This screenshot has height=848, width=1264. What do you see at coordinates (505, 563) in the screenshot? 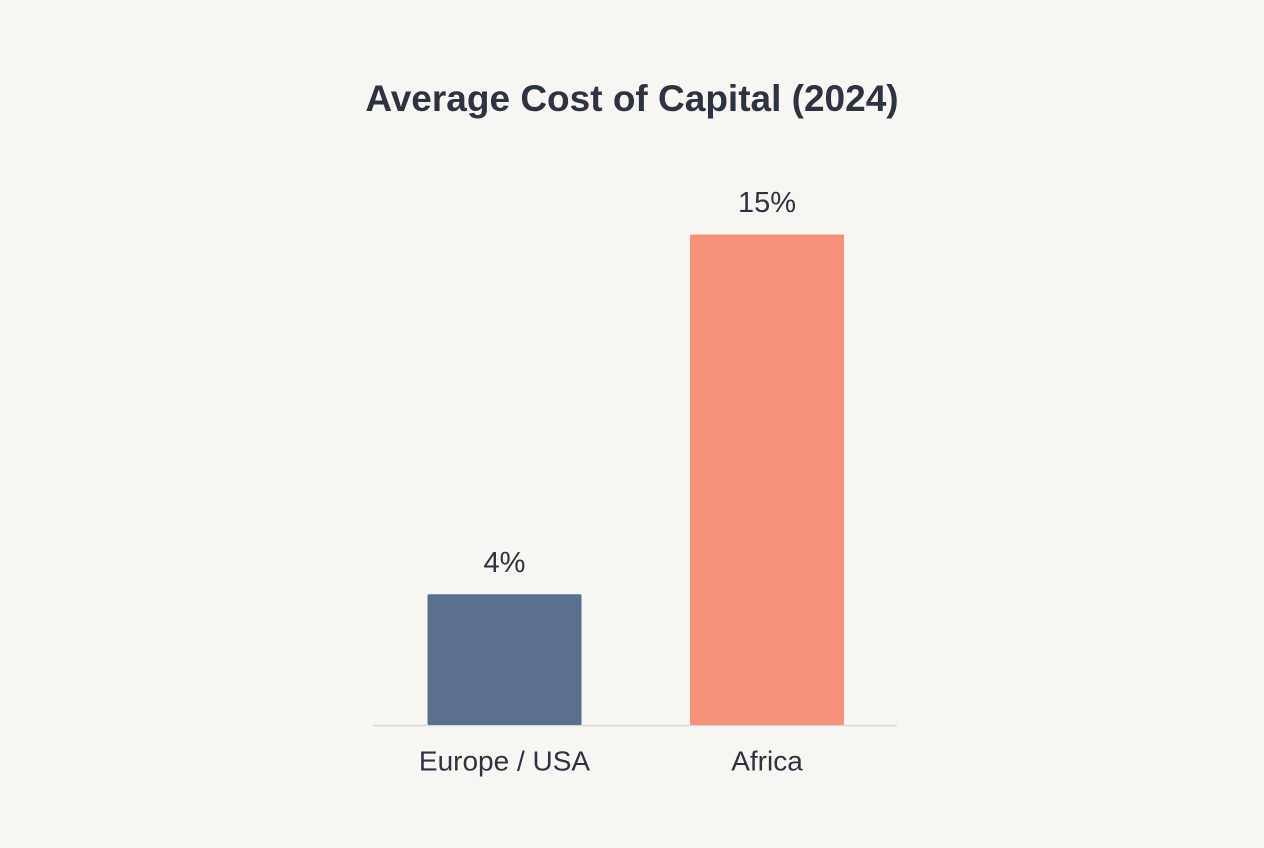
I see `value-label: 4%` at bounding box center [505, 563].